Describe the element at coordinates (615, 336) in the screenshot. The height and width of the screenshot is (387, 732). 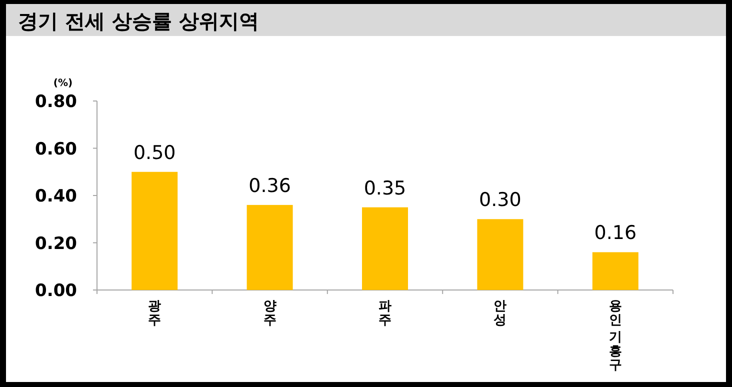
I see `x-tick-label: 용인 기흥구` at that location.